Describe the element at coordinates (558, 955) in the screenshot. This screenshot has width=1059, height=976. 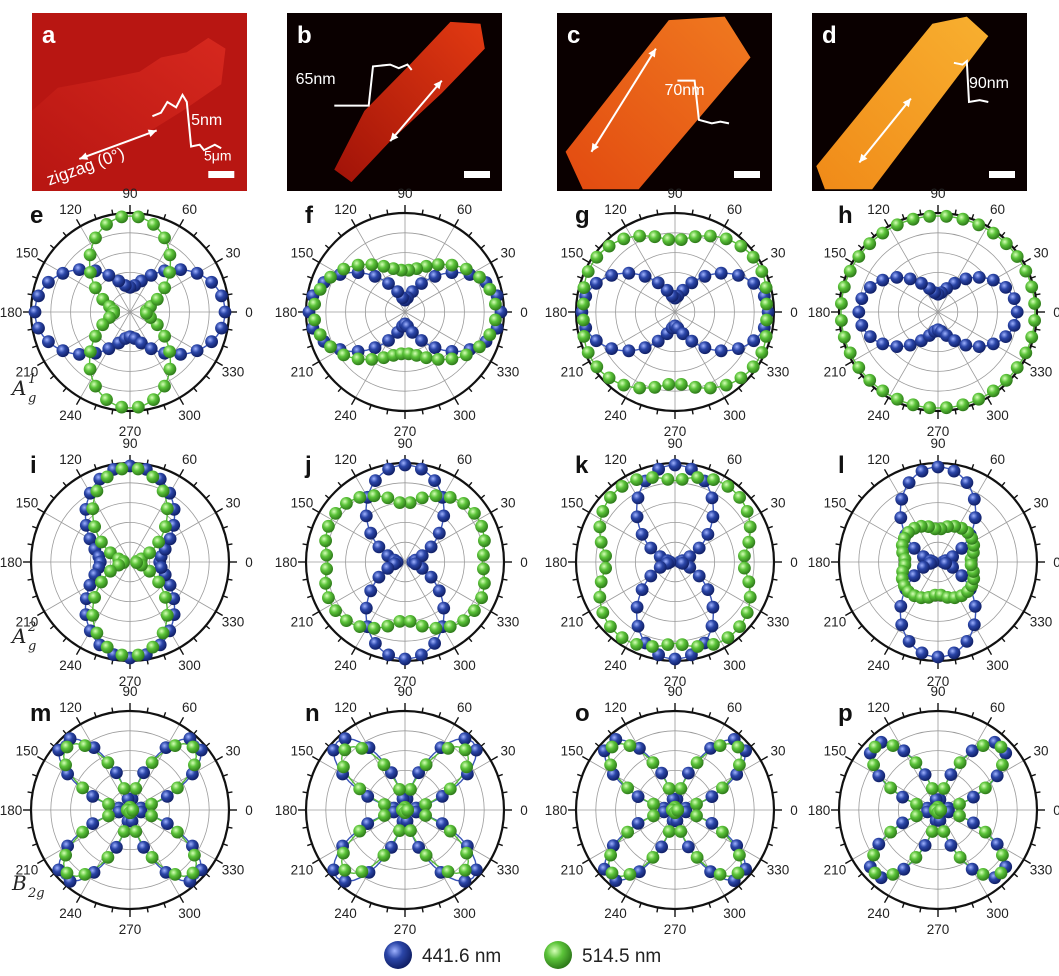
I see `legend-marker` at that location.